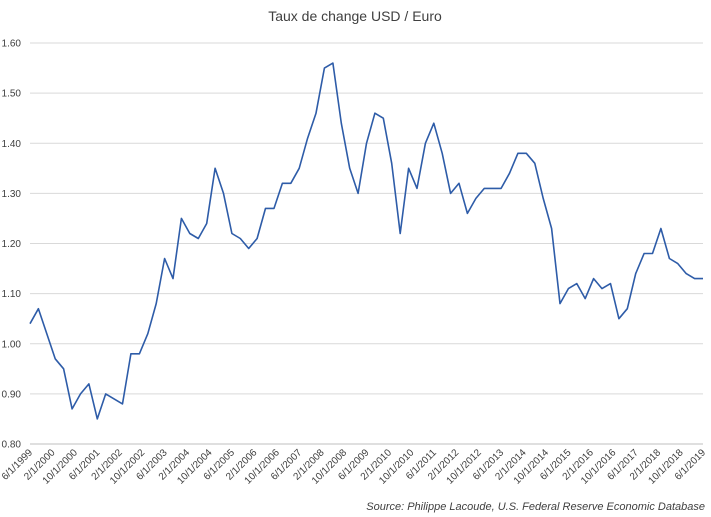  I want to click on y-tick-label: 0.80, so click(12, 445).